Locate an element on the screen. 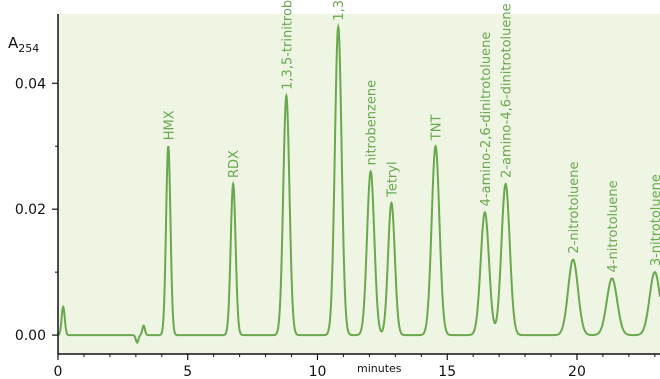 This screenshot has width=660, height=379. peak-label-3: 1,3-dinitrobenzene is located at coordinates (339, 10).